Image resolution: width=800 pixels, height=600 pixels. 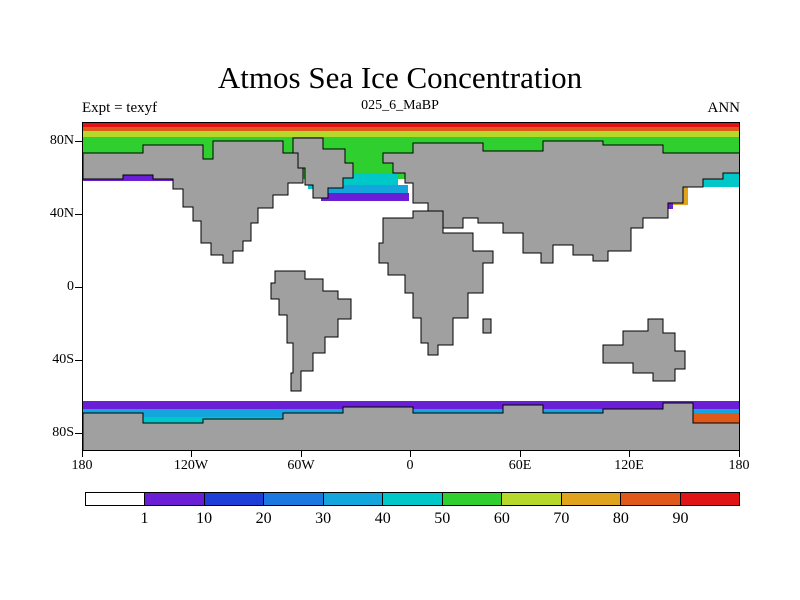 I want to click on madagascar-landmass, so click(x=487, y=326).